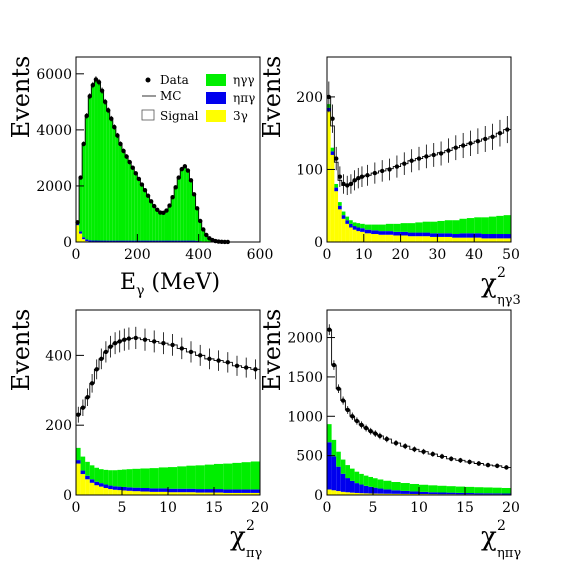 Image resolution: width=567 pixels, height=567 pixels. What do you see at coordinates (327, 255) in the screenshot?
I see `x-tick-label: 0` at bounding box center [327, 255].